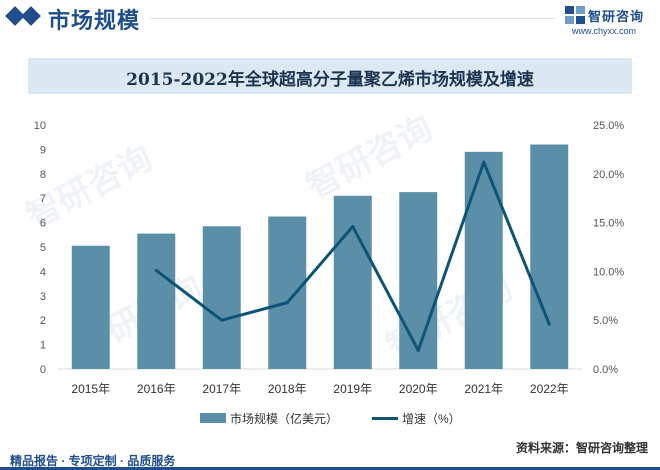 The image size is (660, 470). What do you see at coordinates (156, 389) in the screenshot?
I see `x-tick-label: 2016年` at bounding box center [156, 389].